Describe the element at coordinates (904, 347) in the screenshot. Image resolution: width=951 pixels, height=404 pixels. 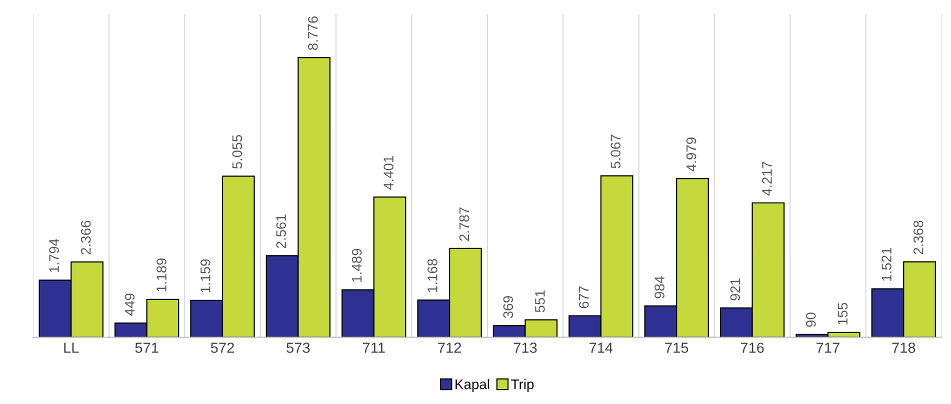
I see `x-tick-label: 718` at that location.